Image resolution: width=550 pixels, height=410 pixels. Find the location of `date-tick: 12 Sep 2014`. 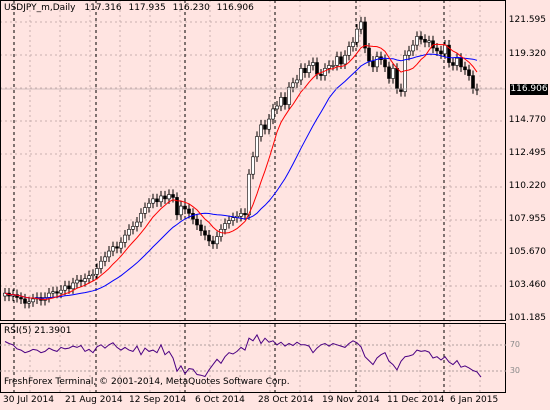

date-tick: 12 Sep 2014 is located at coordinates (158, 400).